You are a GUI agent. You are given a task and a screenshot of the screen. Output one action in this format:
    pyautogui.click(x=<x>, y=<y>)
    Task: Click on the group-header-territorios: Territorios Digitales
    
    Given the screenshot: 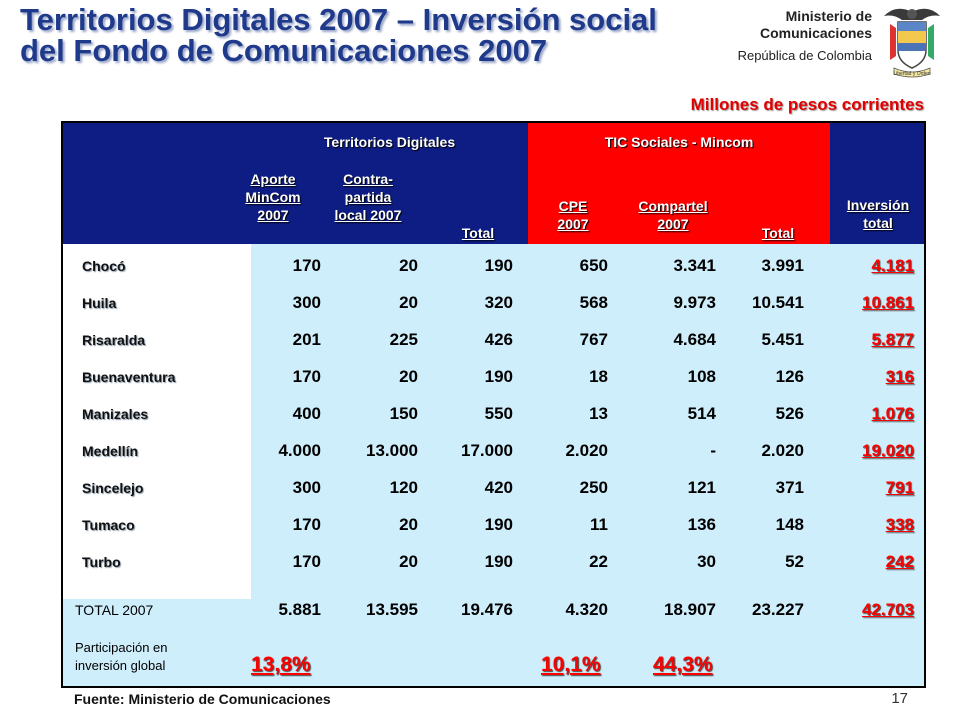 What is the action you would take?
    pyautogui.click(x=389, y=142)
    